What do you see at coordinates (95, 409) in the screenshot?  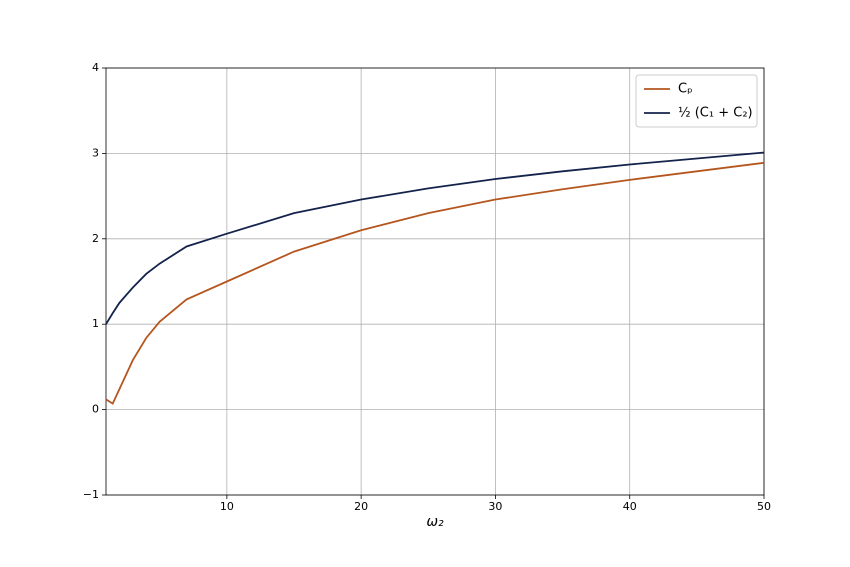 I see `y-tick-label: 0` at bounding box center [95, 409].